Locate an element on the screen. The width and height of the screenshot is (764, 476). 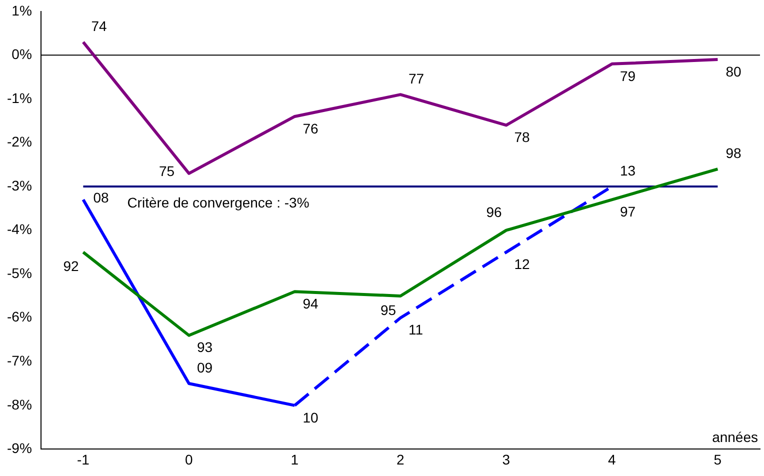
annotation: 98 is located at coordinates (734, 152).